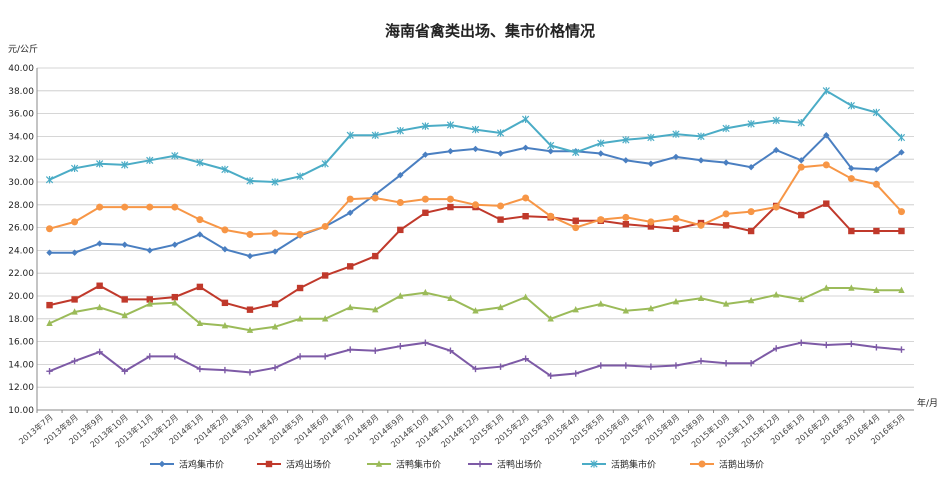 The image size is (951, 479). What do you see at coordinates (21, 92) in the screenshot?
I see `y-tick-label: 38.00` at bounding box center [21, 92].